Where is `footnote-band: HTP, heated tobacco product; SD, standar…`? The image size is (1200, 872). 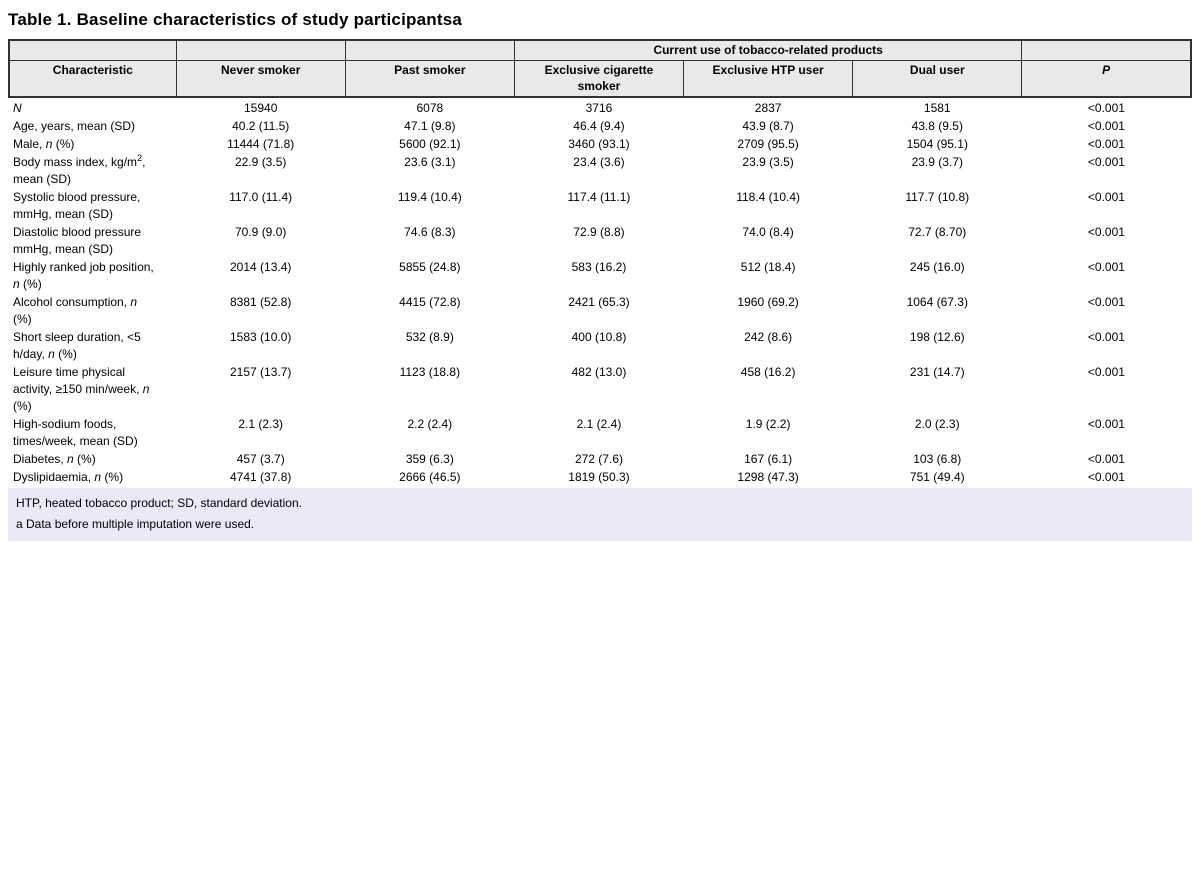
footnote-band: HTP, heated tobacco product; SD, standar… is located at coordinates (600, 514).